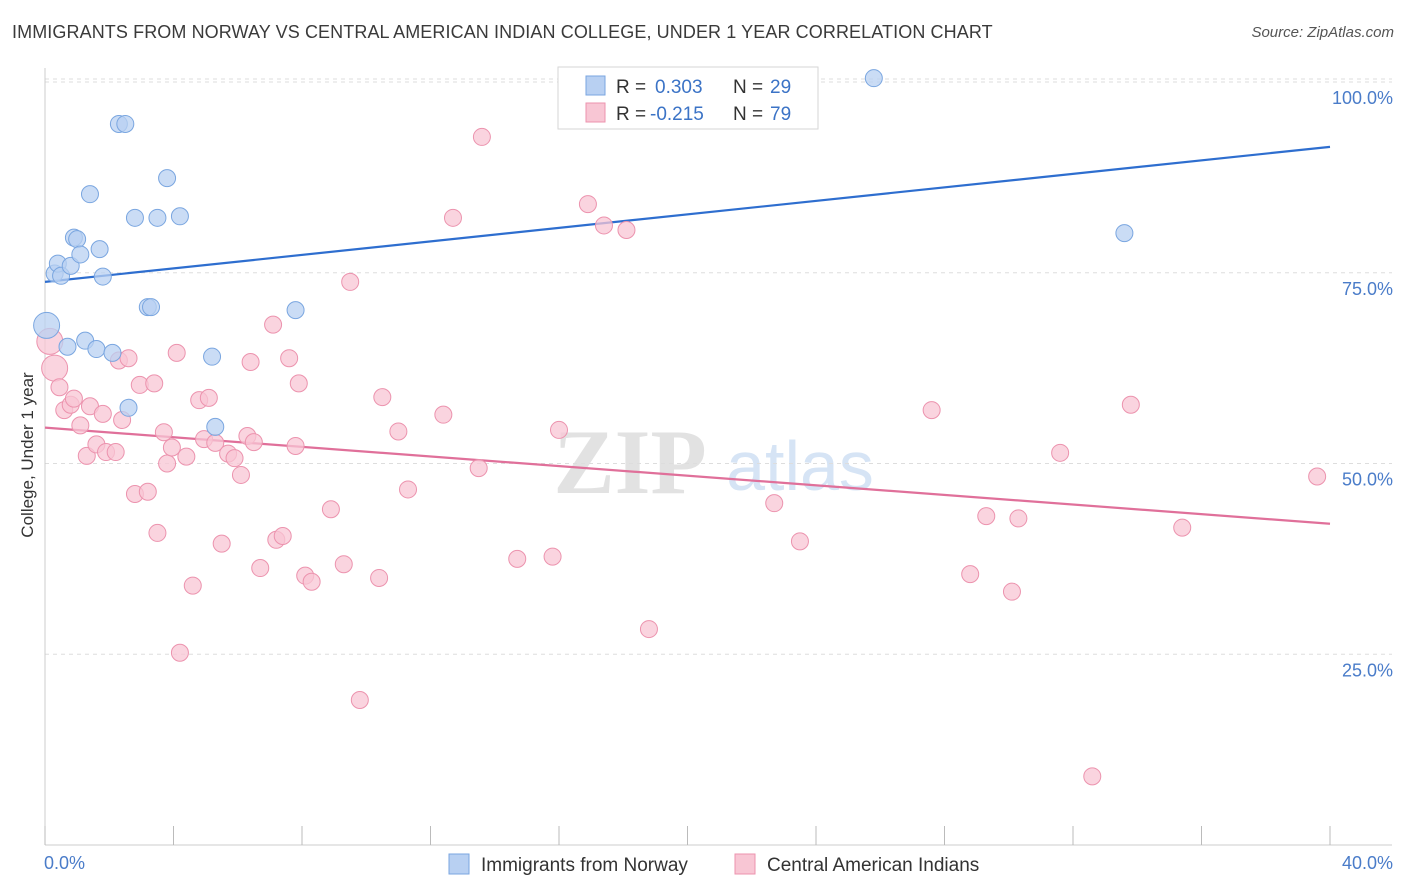  Describe the element at coordinates (584, 865) in the screenshot. I see `bottom-legend-label-norway: Immigrants from Norway` at that location.